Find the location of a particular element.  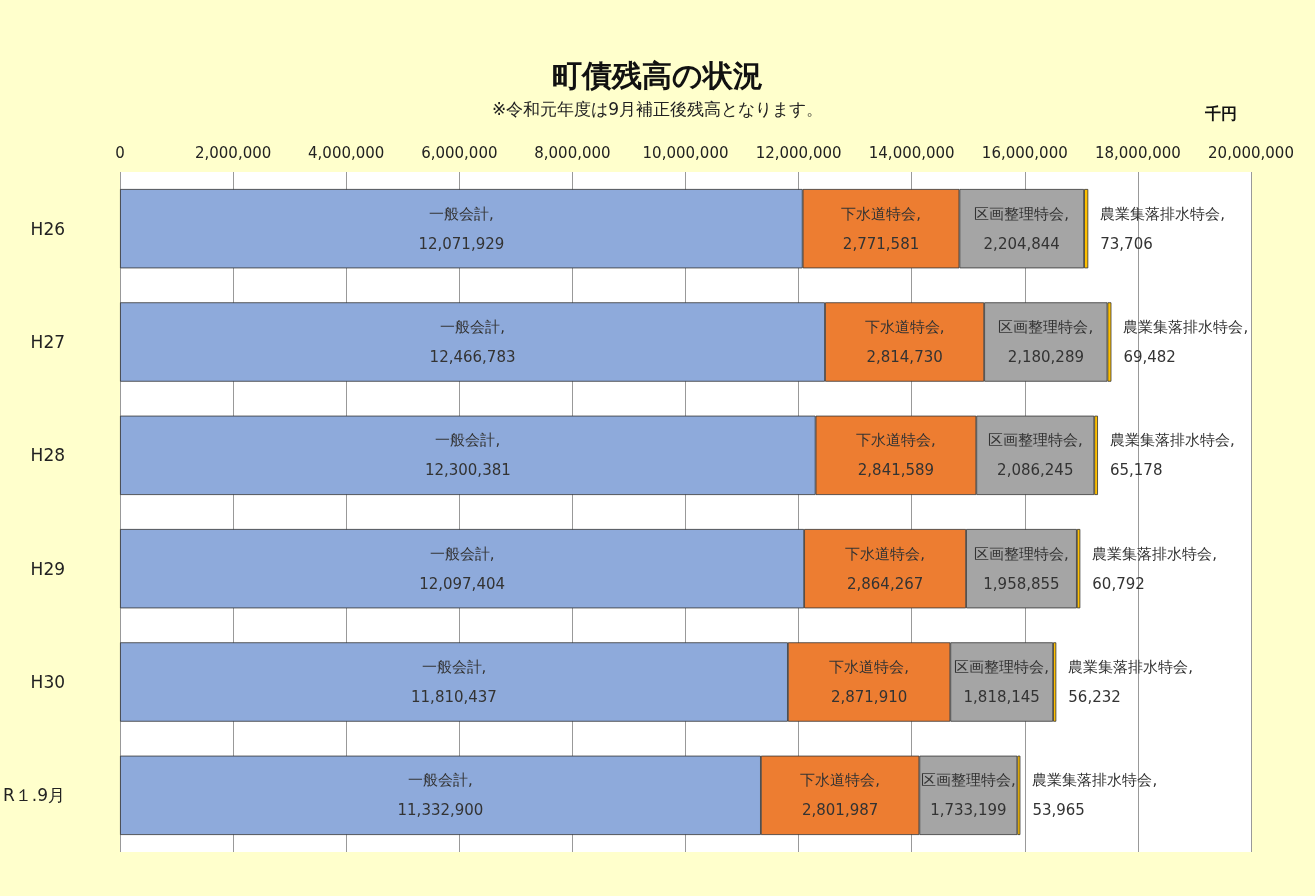

data-label: 73,706 is located at coordinates (1126, 243).